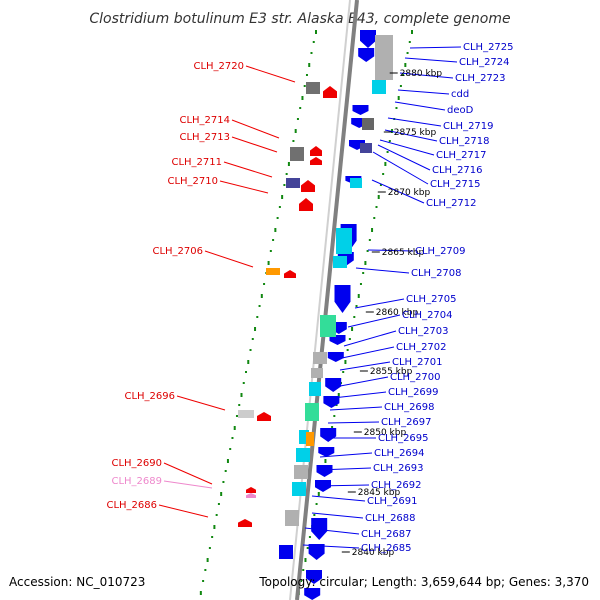 The height and width of the screenshot is (600, 600). I want to click on gene-label-right: CLH_2685, so click(386, 548).